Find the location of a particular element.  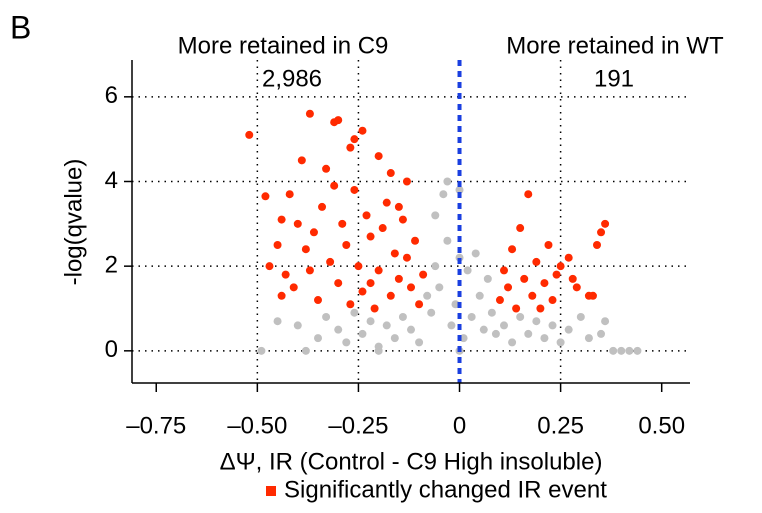

header-right: More retained in WT is located at coordinates (615, 45).